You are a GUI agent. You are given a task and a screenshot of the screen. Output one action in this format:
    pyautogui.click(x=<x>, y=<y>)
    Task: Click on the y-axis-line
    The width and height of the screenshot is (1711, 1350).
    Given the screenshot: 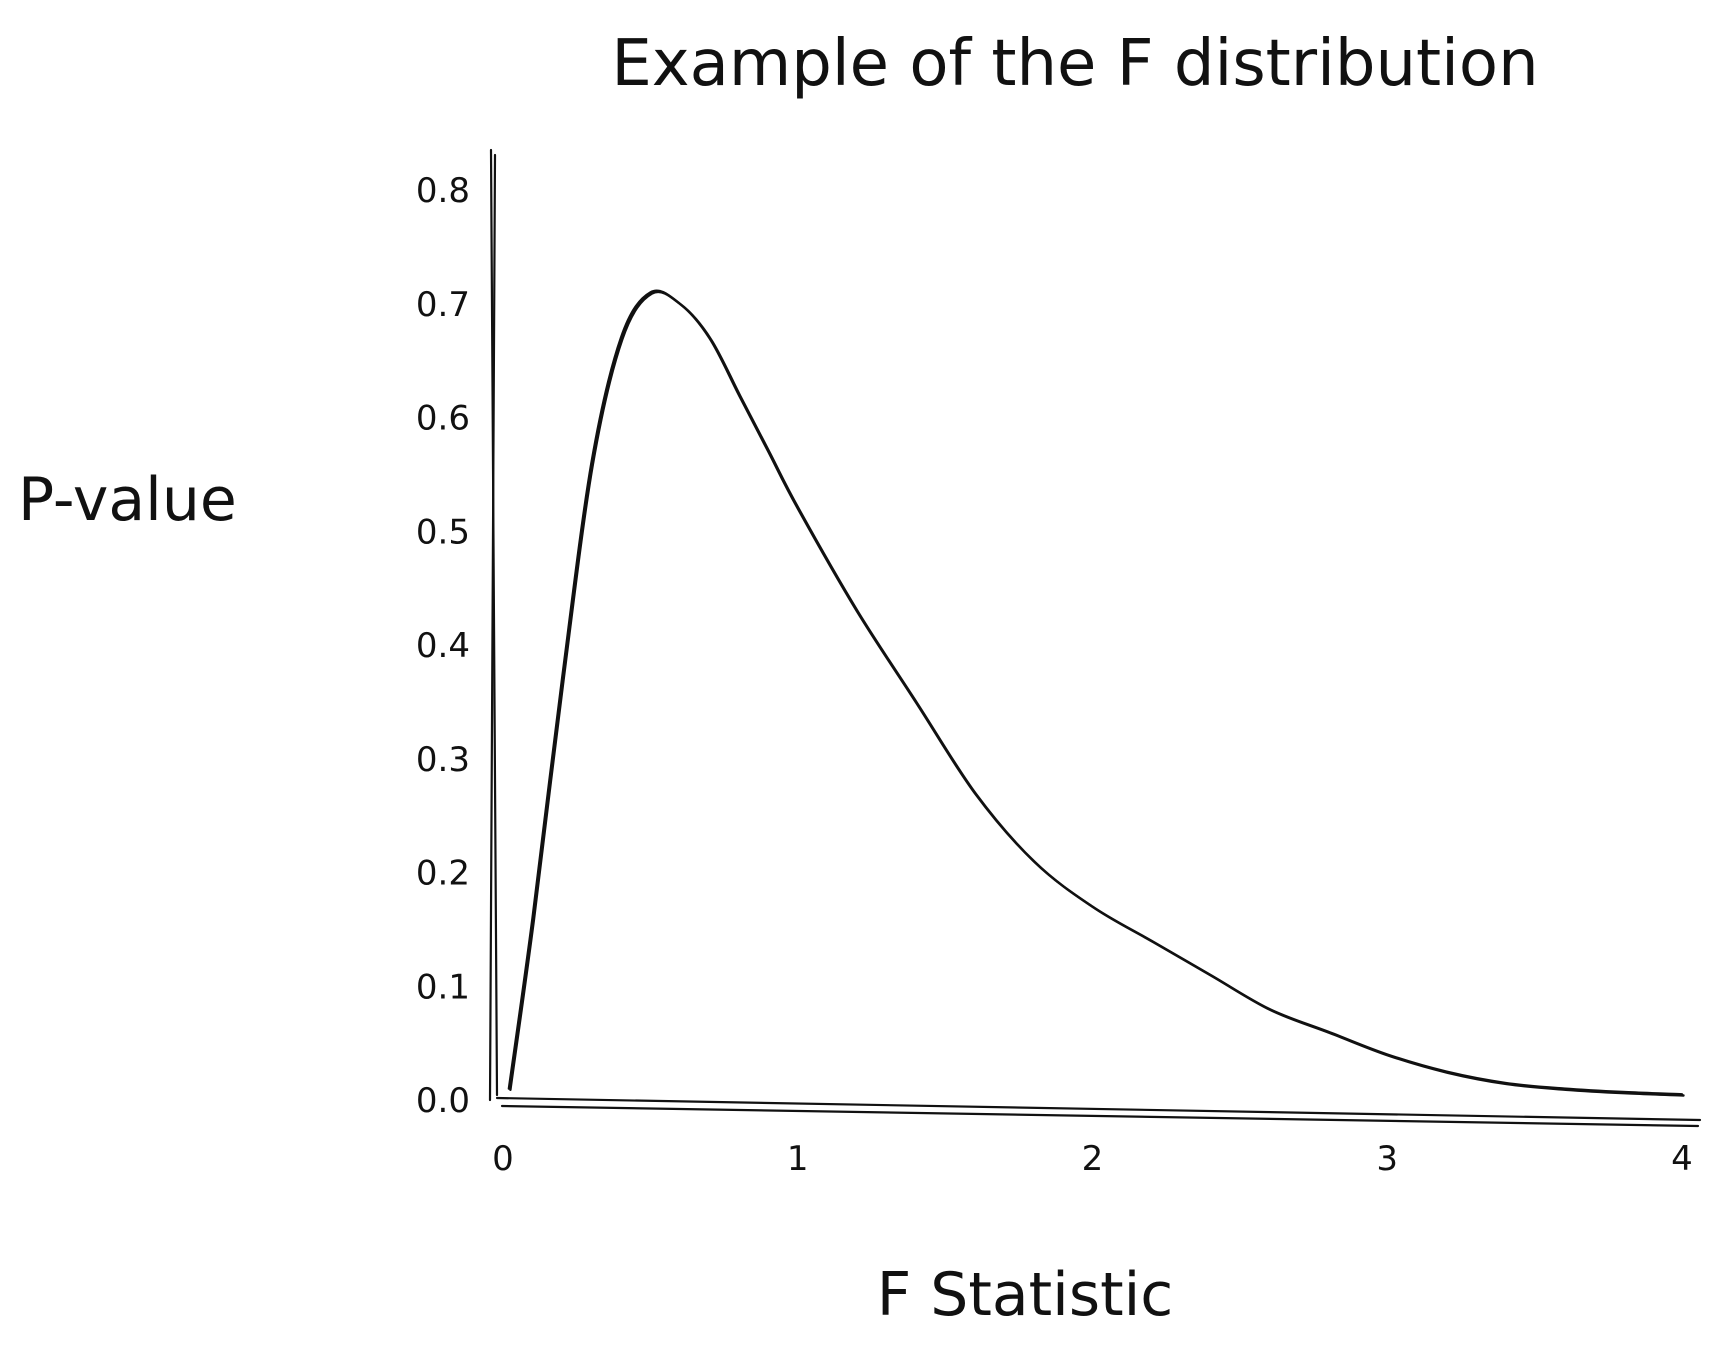 What is the action you would take?
    pyautogui.click(x=494, y=622)
    